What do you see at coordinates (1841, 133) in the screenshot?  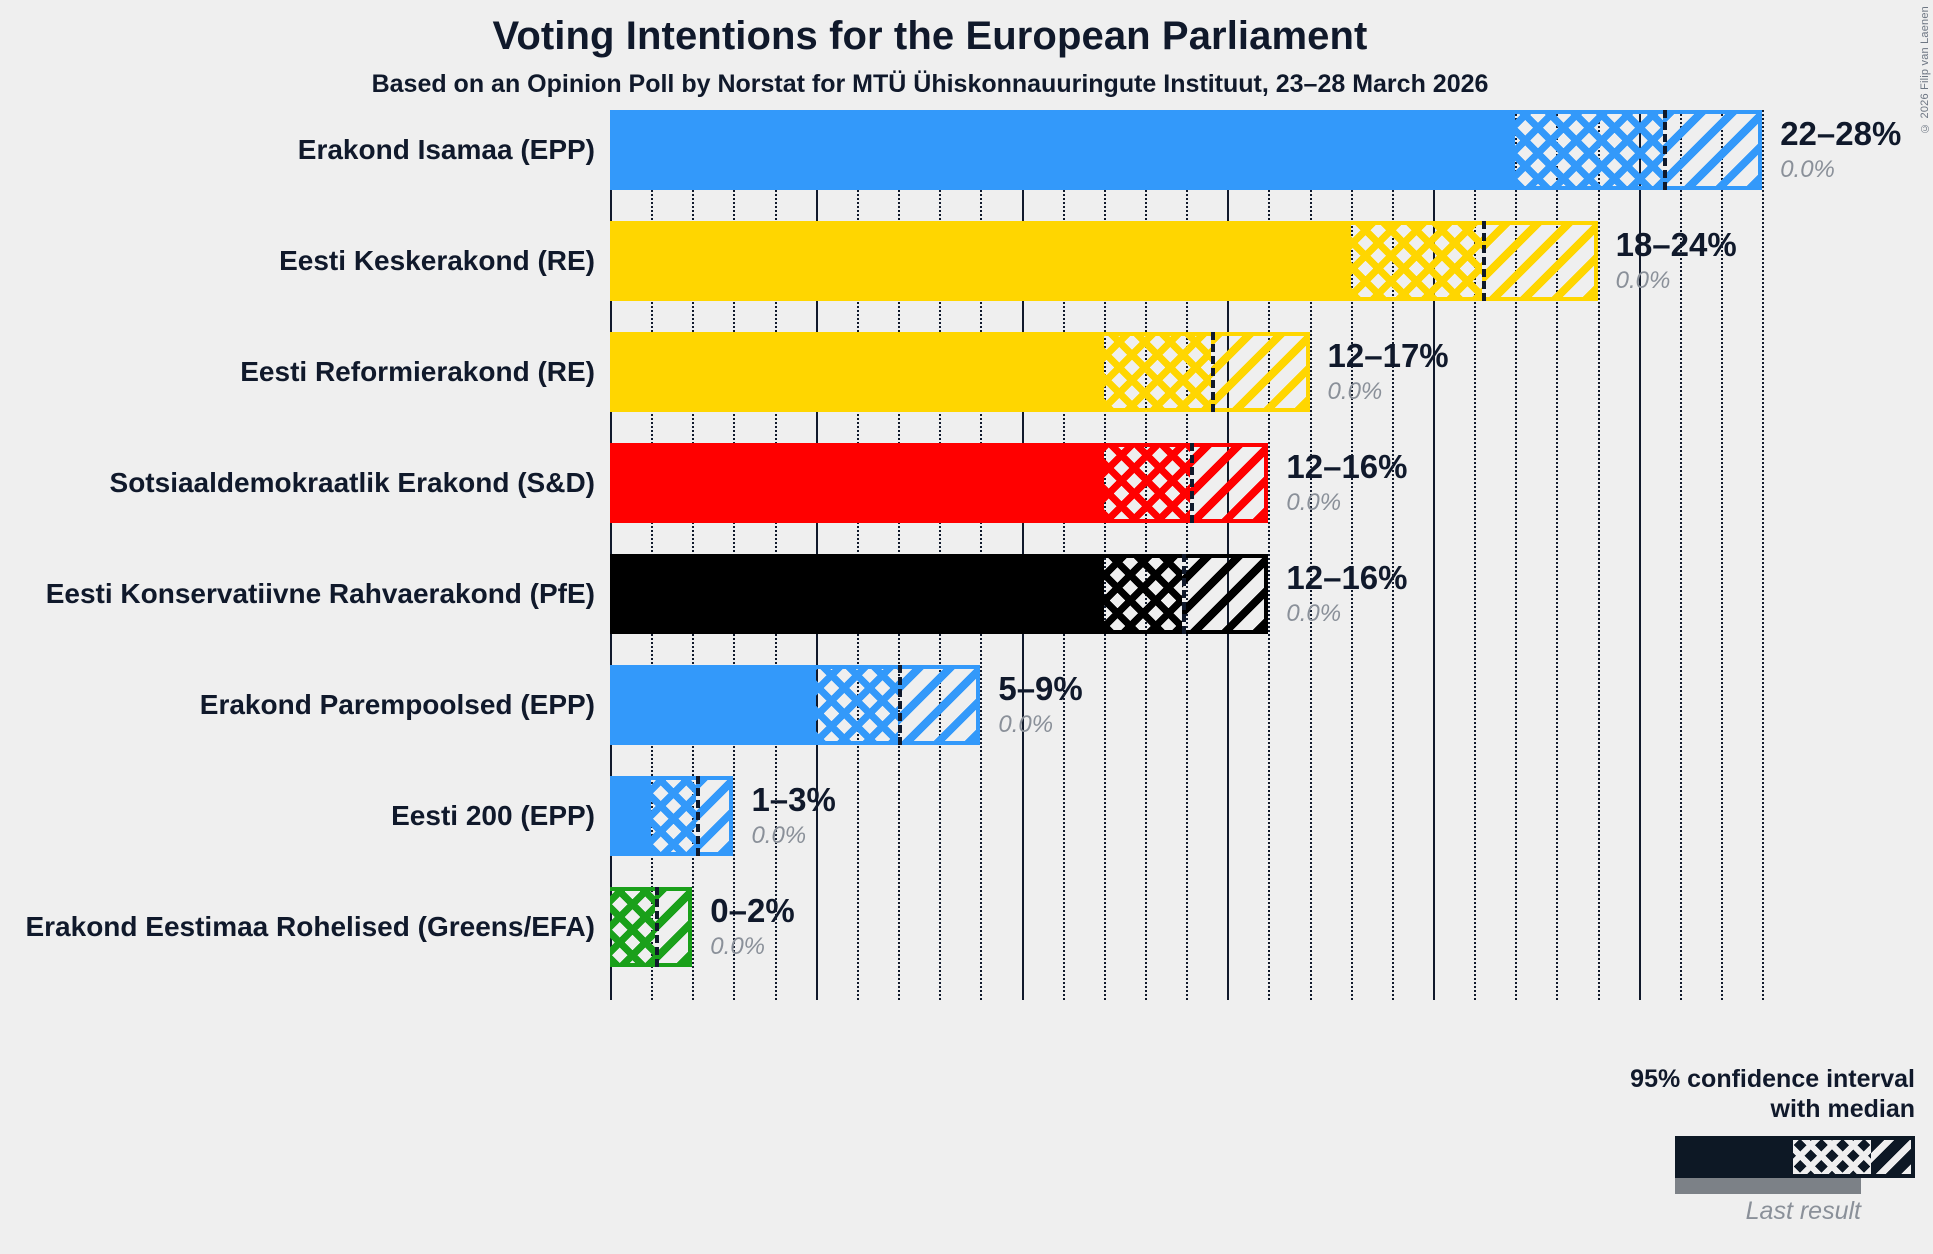 I see `range-label: 22–28%` at bounding box center [1841, 133].